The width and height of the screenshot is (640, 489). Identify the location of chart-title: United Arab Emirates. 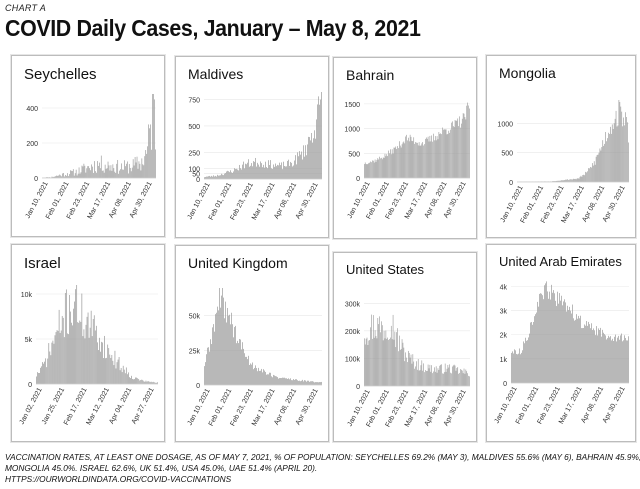
(560, 261).